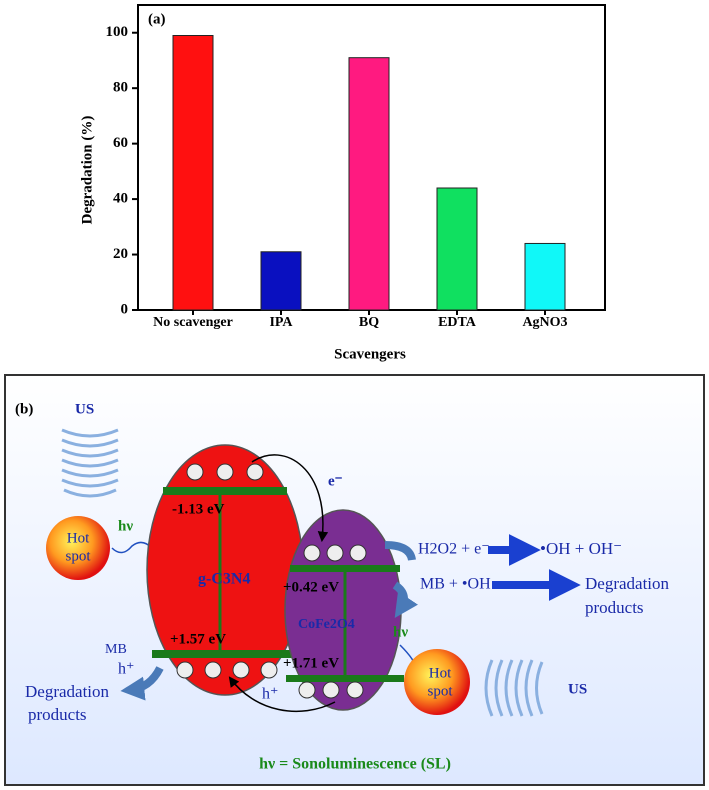 This screenshot has width=709, height=790. Describe the element at coordinates (198, 509) in the screenshot. I see `cb-potential: -1.13 eV` at that location.